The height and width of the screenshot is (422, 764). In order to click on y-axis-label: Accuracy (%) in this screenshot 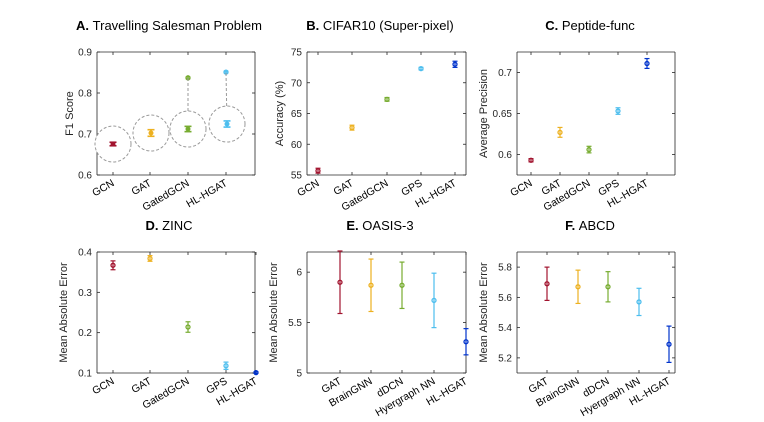, I will do `click(280, 113)`.